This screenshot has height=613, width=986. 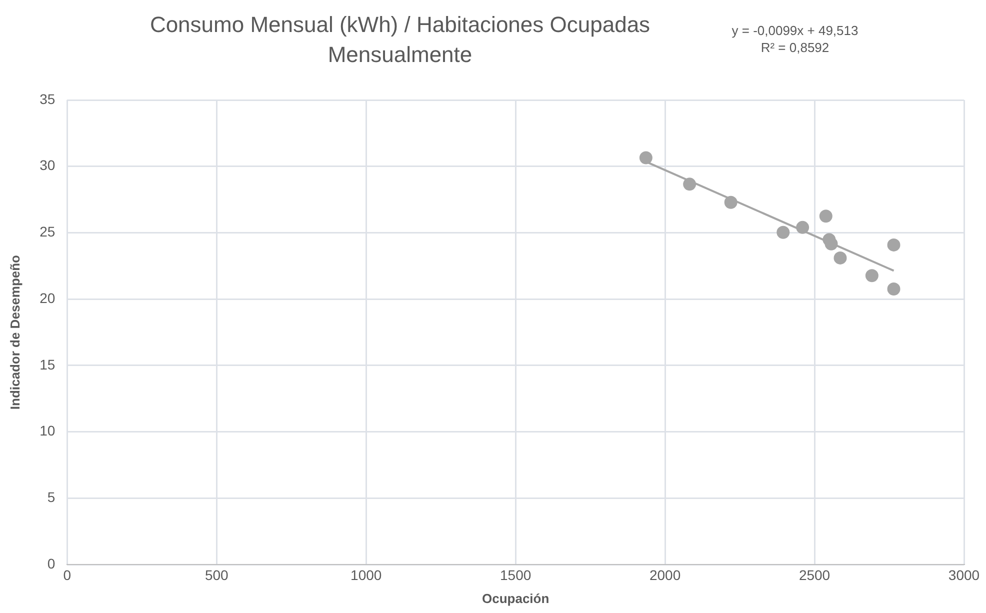 I want to click on x-axis-title: Ocupación, so click(x=516, y=598).